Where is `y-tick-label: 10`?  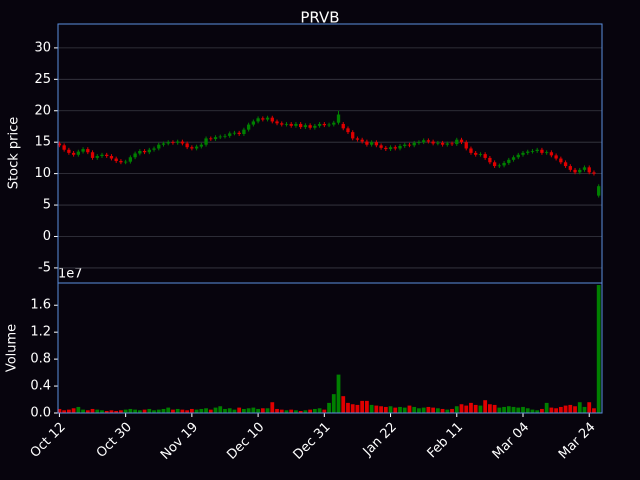
y-tick-label: 10 is located at coordinates (42, 173).